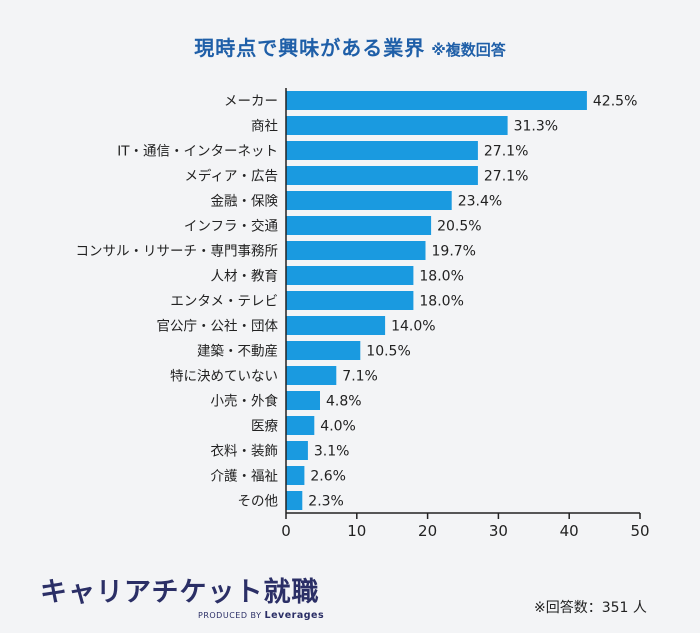 This screenshot has height=633, width=700. Describe the element at coordinates (177, 252) in the screenshot. I see `category-label: コンサル・リサーチ・専門事務所` at that location.